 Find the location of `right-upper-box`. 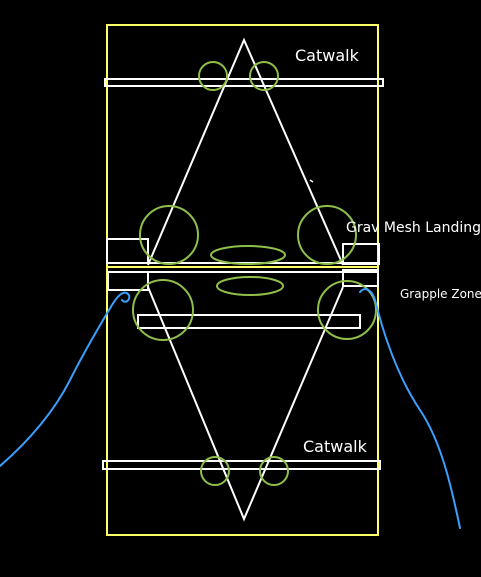

right-upper-box is located at coordinates (361, 254).